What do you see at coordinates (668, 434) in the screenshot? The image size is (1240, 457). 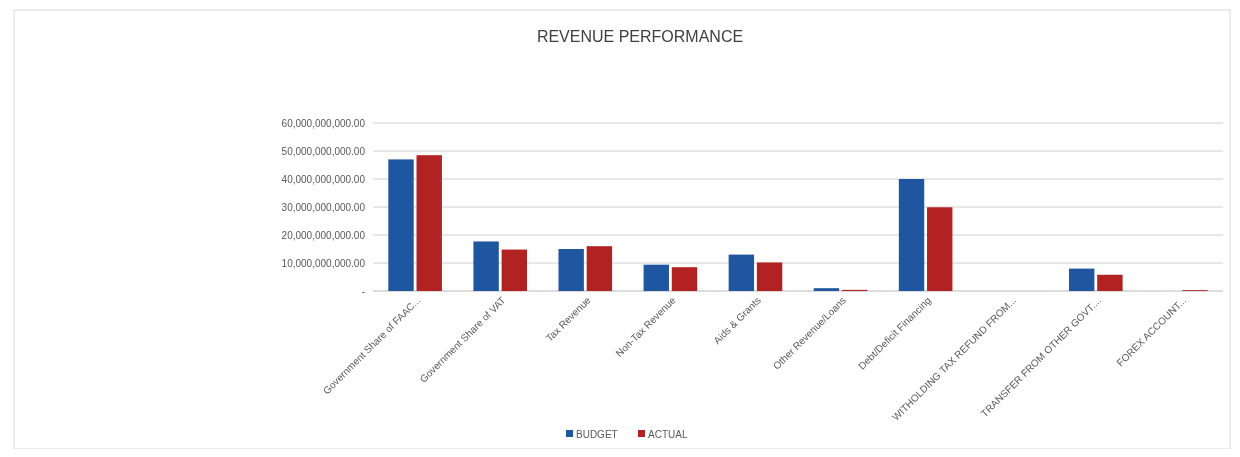 I see `legend-label: ACTUAL` at bounding box center [668, 434].